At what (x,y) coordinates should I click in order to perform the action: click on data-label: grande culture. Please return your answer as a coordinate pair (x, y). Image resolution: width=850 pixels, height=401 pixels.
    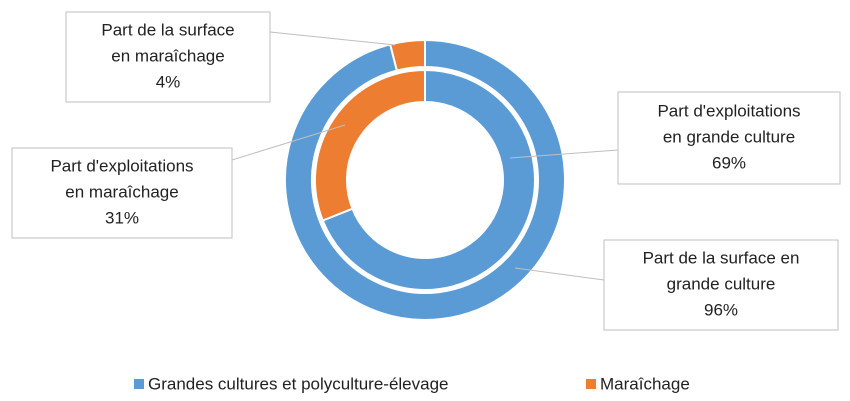
    Looking at the image, I should click on (721, 283).